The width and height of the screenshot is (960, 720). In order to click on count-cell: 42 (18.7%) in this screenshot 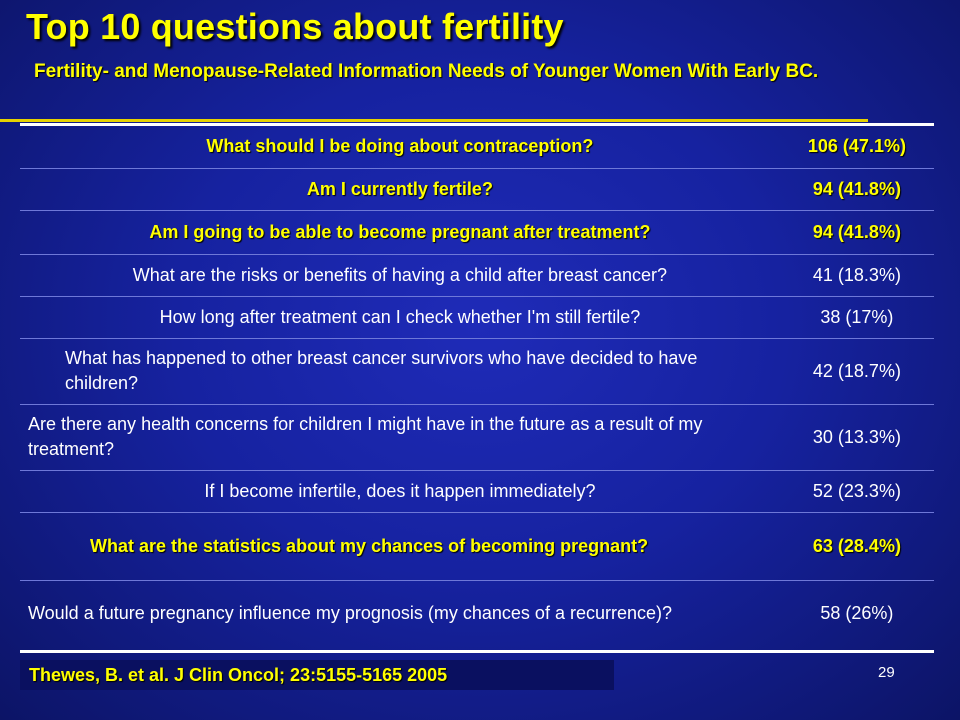, I will do `click(856, 371)`.